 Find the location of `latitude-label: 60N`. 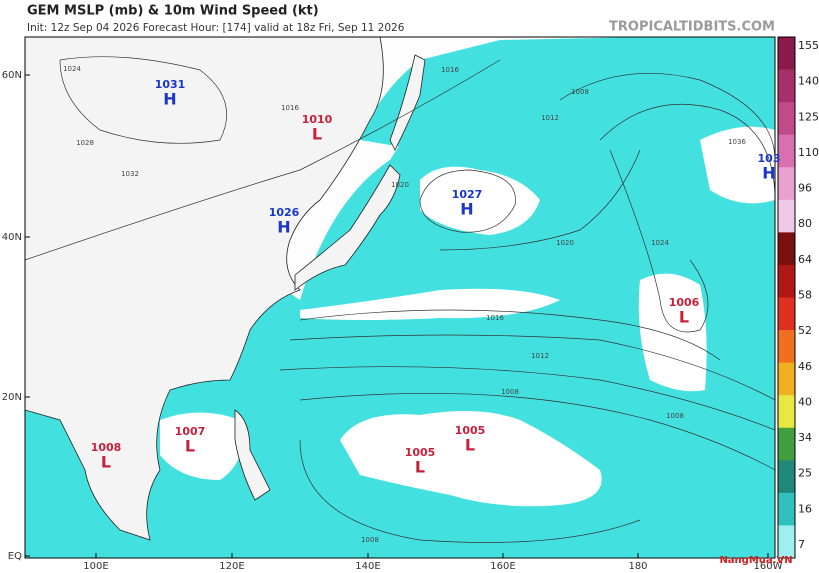

latitude-label: 60N is located at coordinates (12, 75).